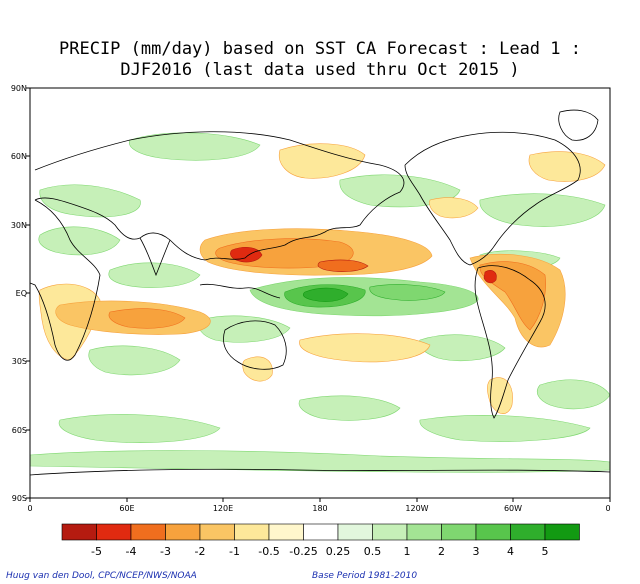  What do you see at coordinates (269, 551) in the screenshot?
I see `colorbar-tick-label: -0.5` at bounding box center [269, 551].